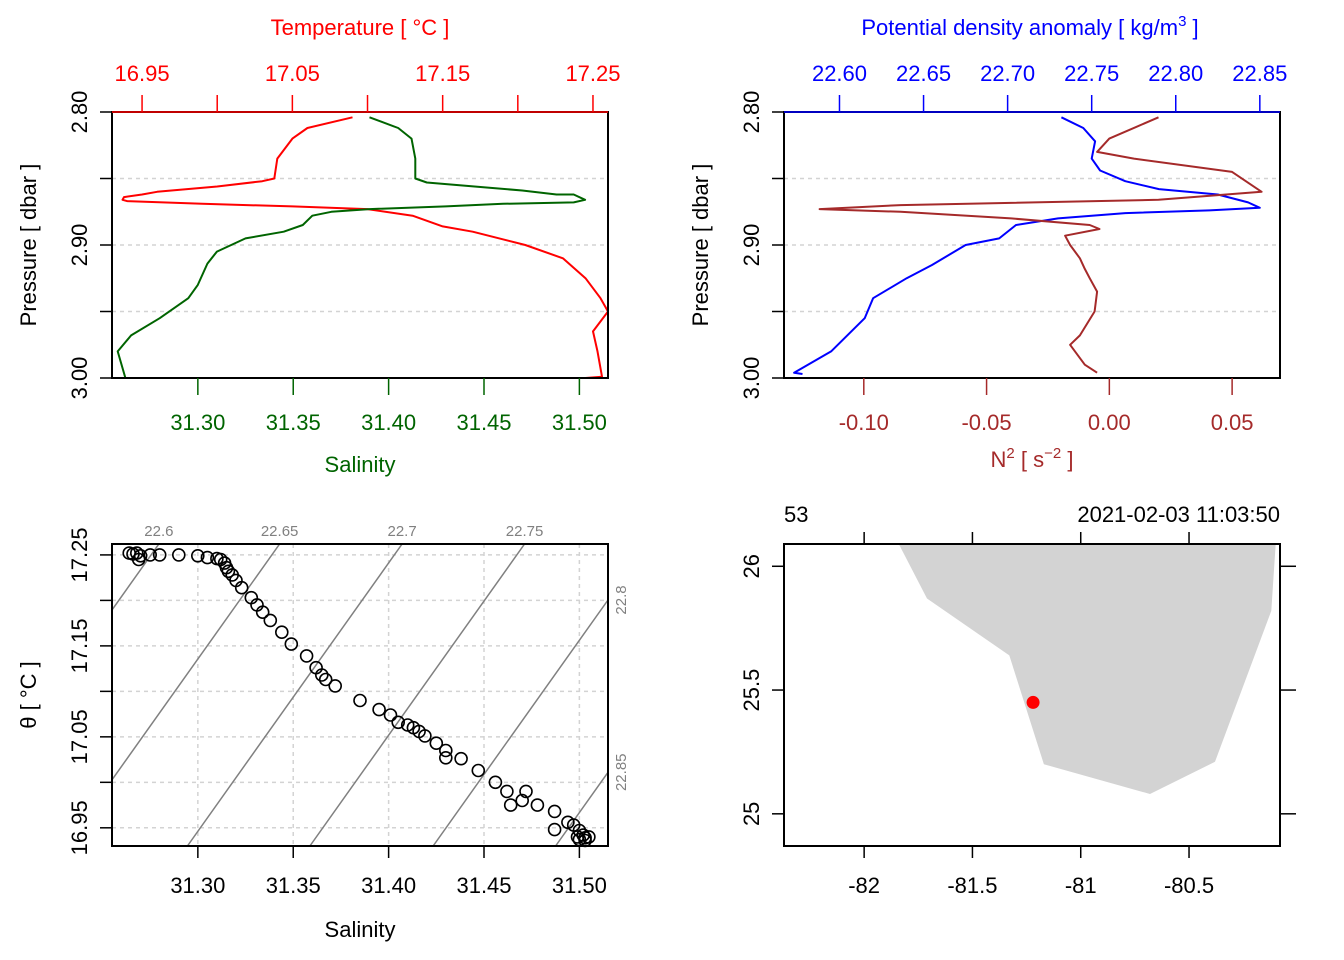 Image resolution: width=1344 pixels, height=960 pixels. Describe the element at coordinates (1178, 514) in the screenshot. I see `station-time-label: 2021-02-03 11:03:50` at that location.